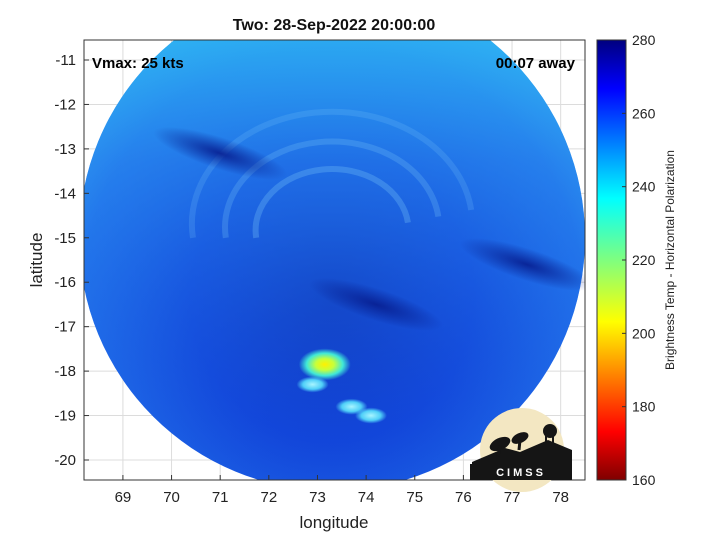  What do you see at coordinates (560, 497) in the screenshot?
I see `x-tick-label: 78` at bounding box center [560, 497].